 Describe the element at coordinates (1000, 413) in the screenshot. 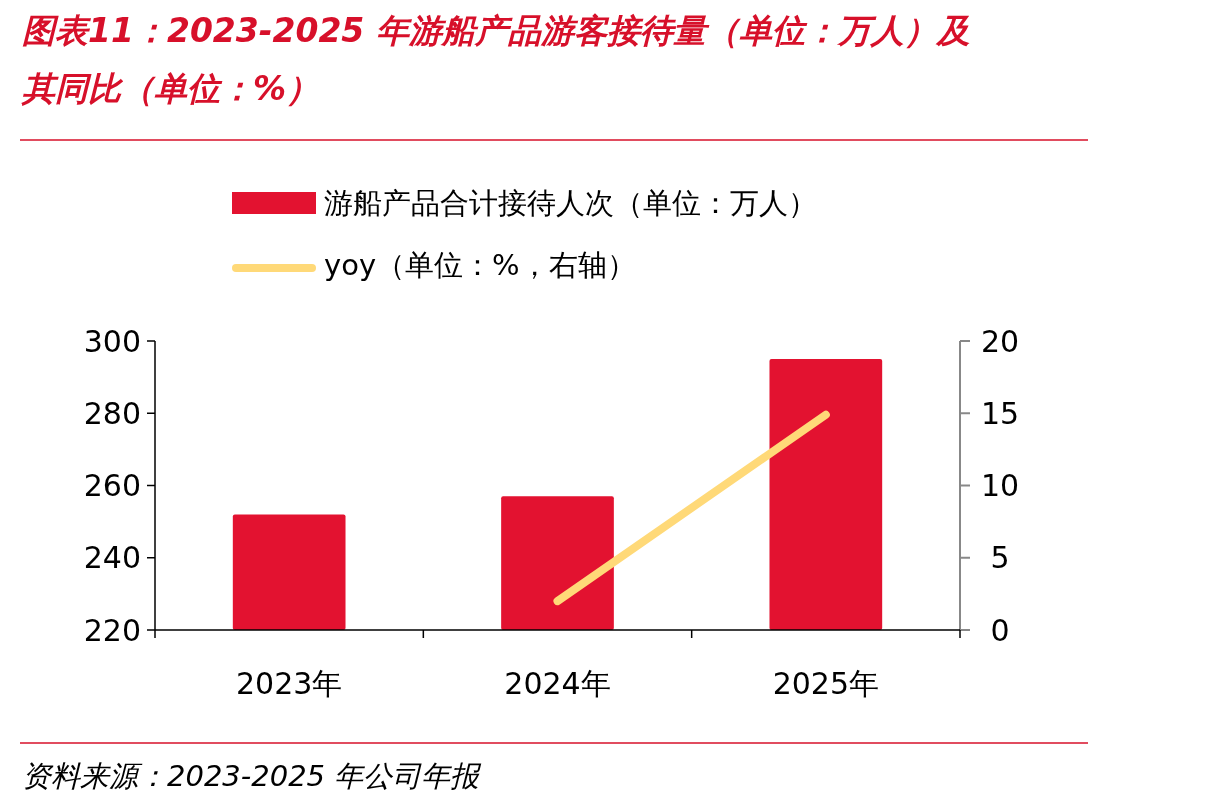

I see `y2-tick-label: 15` at that location.